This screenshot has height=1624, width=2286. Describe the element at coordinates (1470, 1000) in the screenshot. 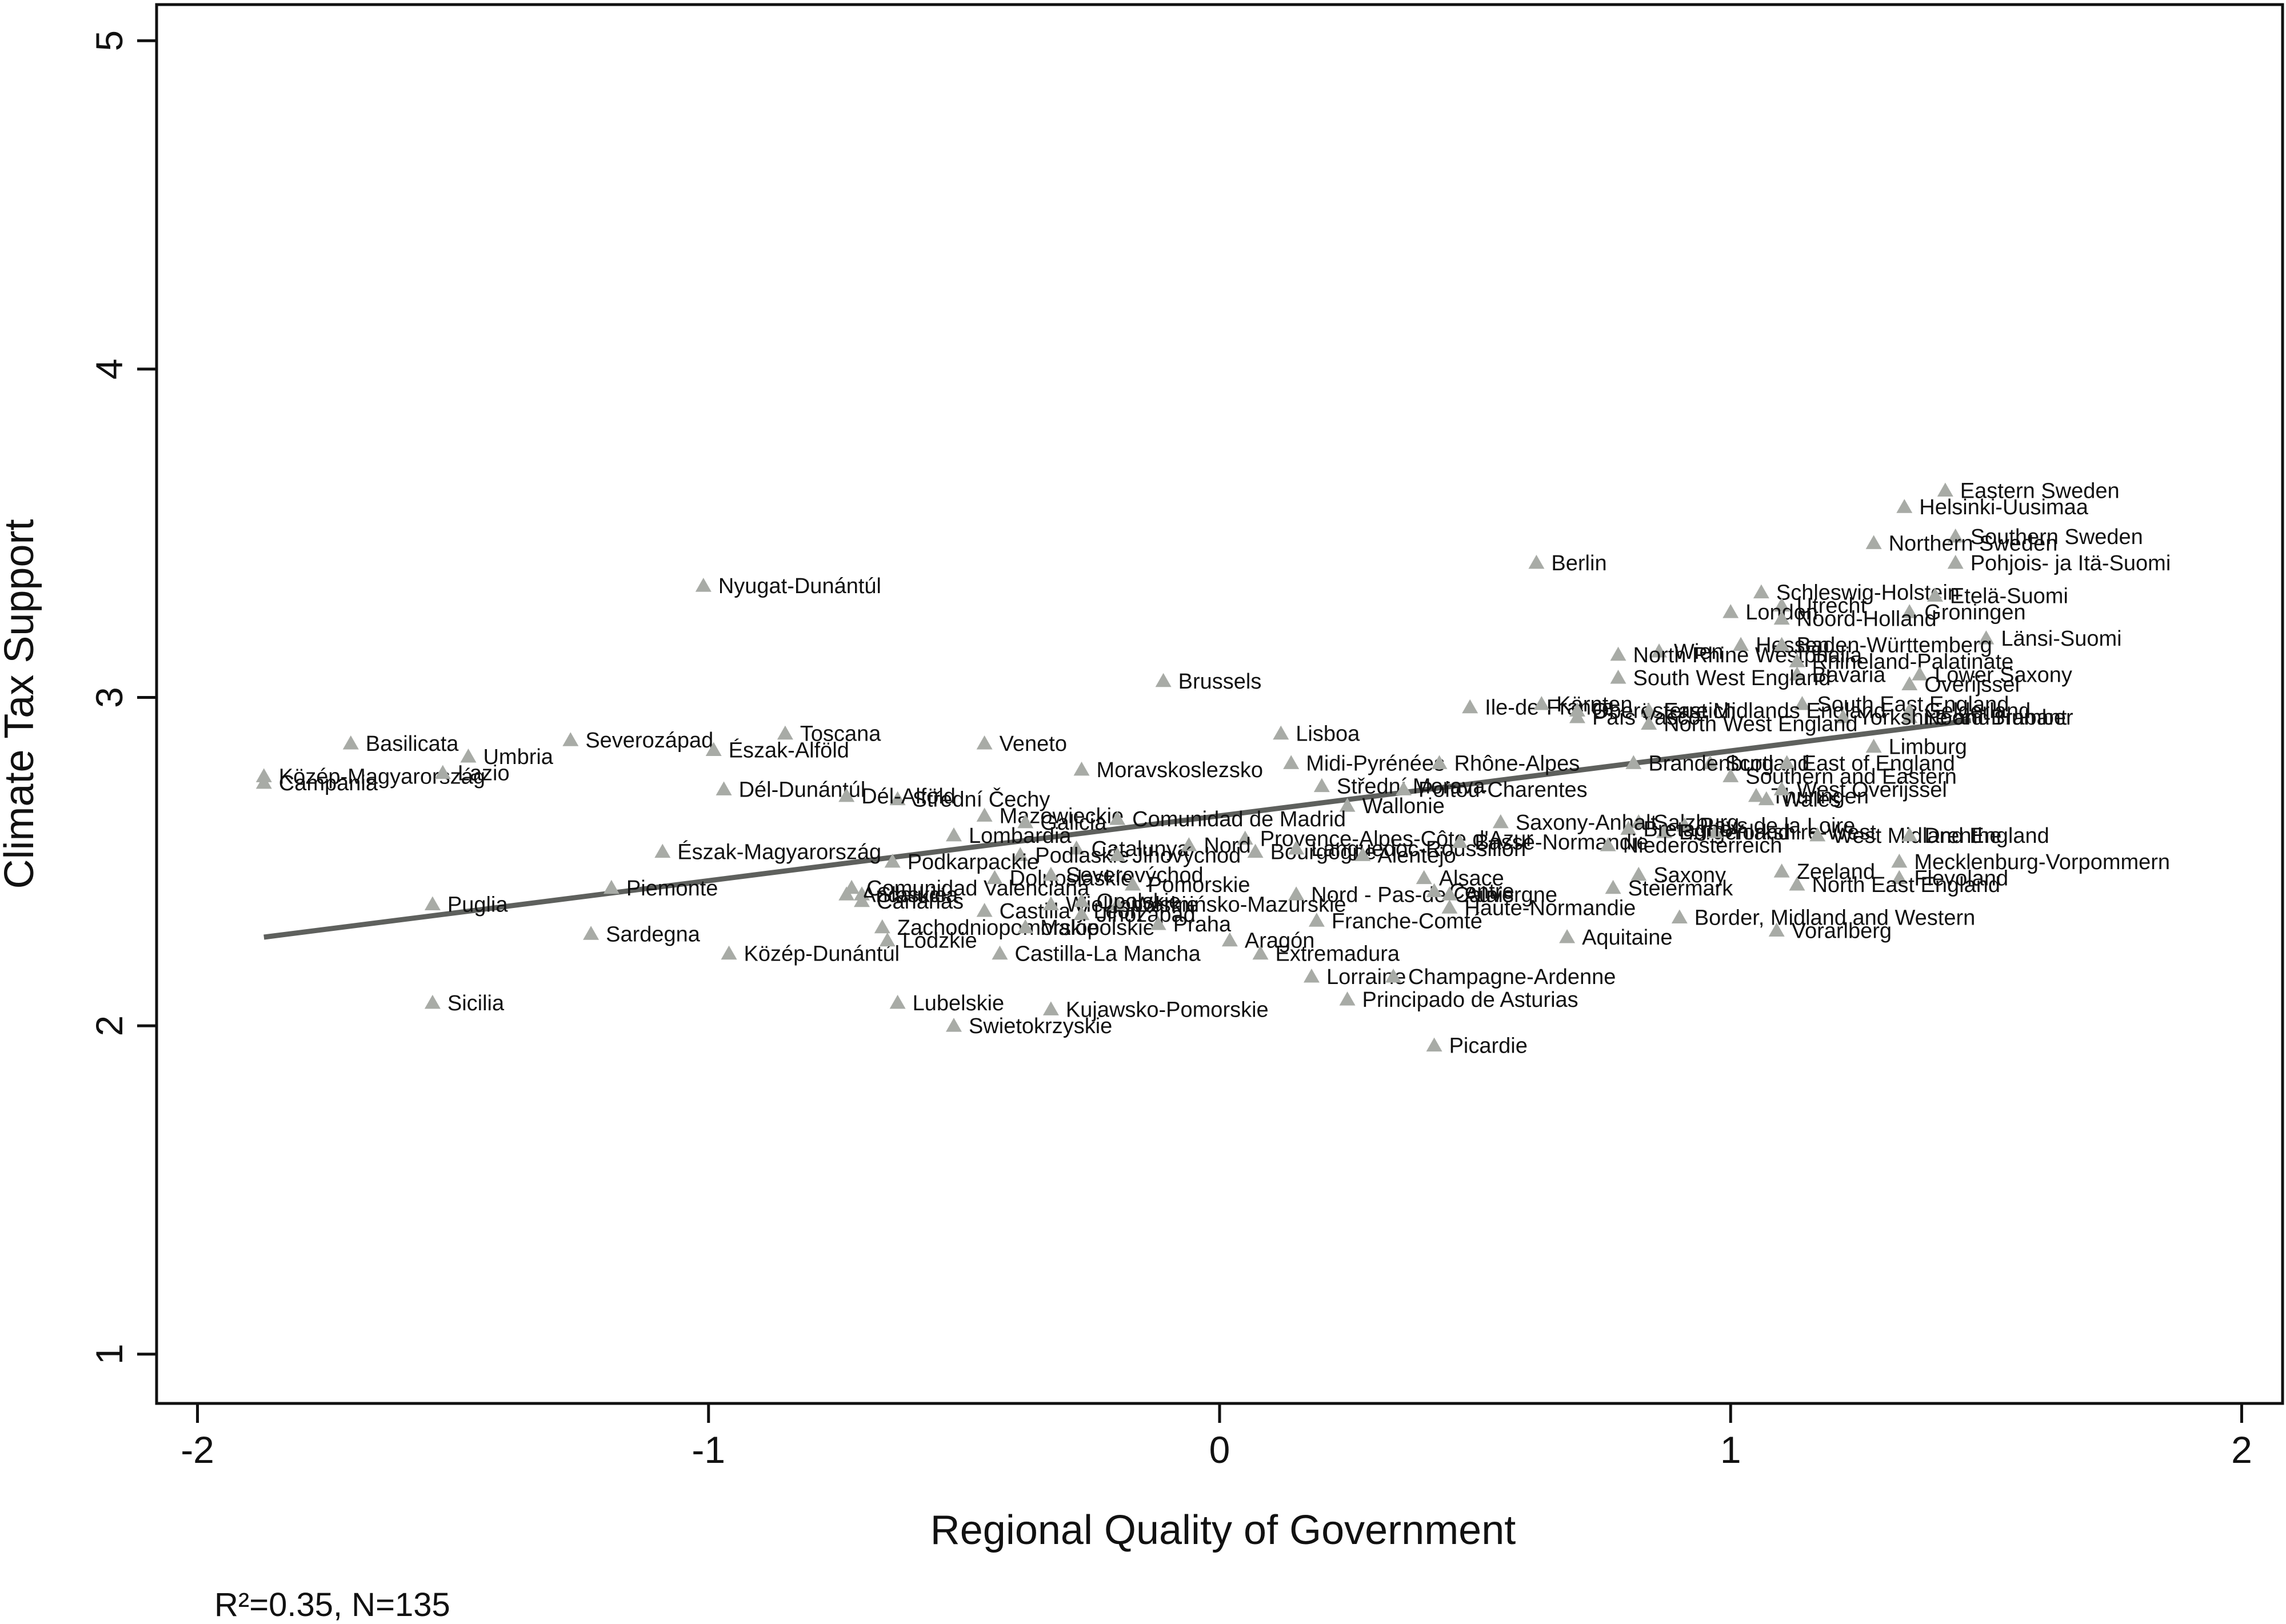

I see `point-label: Principado de Asturias` at that location.